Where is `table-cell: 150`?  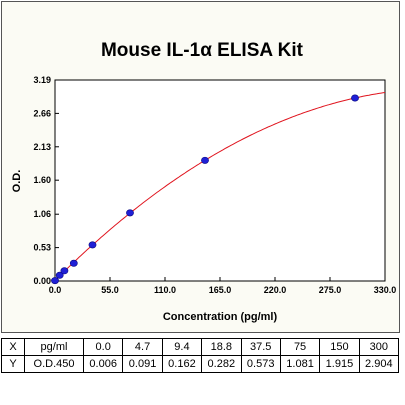 table-cell: 150 is located at coordinates (339, 347).